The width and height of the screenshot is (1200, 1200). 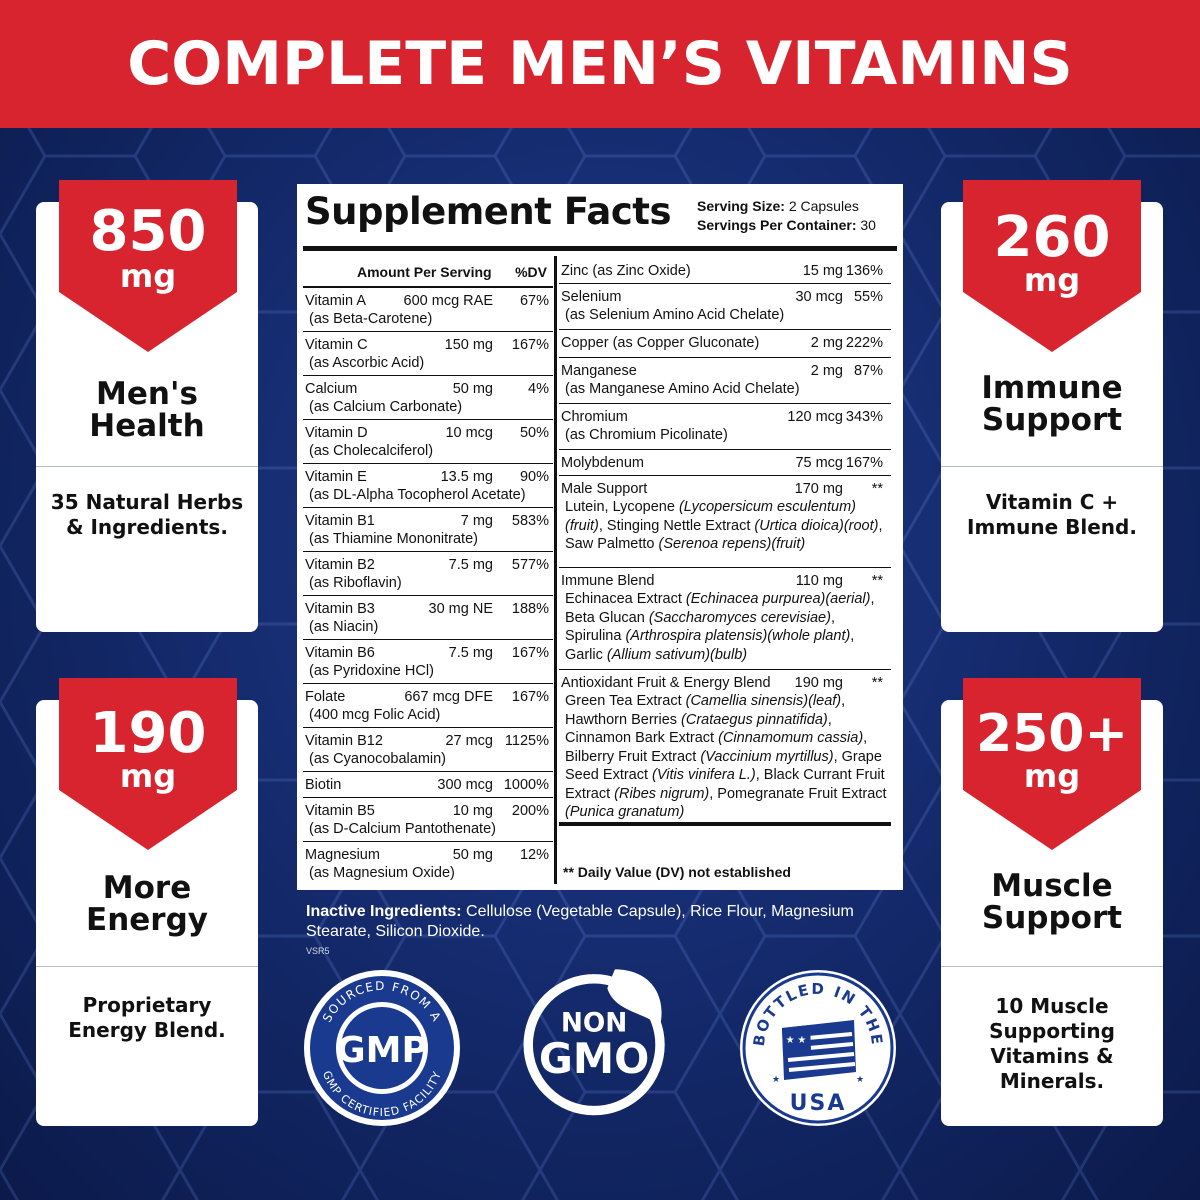 What do you see at coordinates (147, 426) in the screenshot?
I see `card-label-line2: Health` at bounding box center [147, 426].